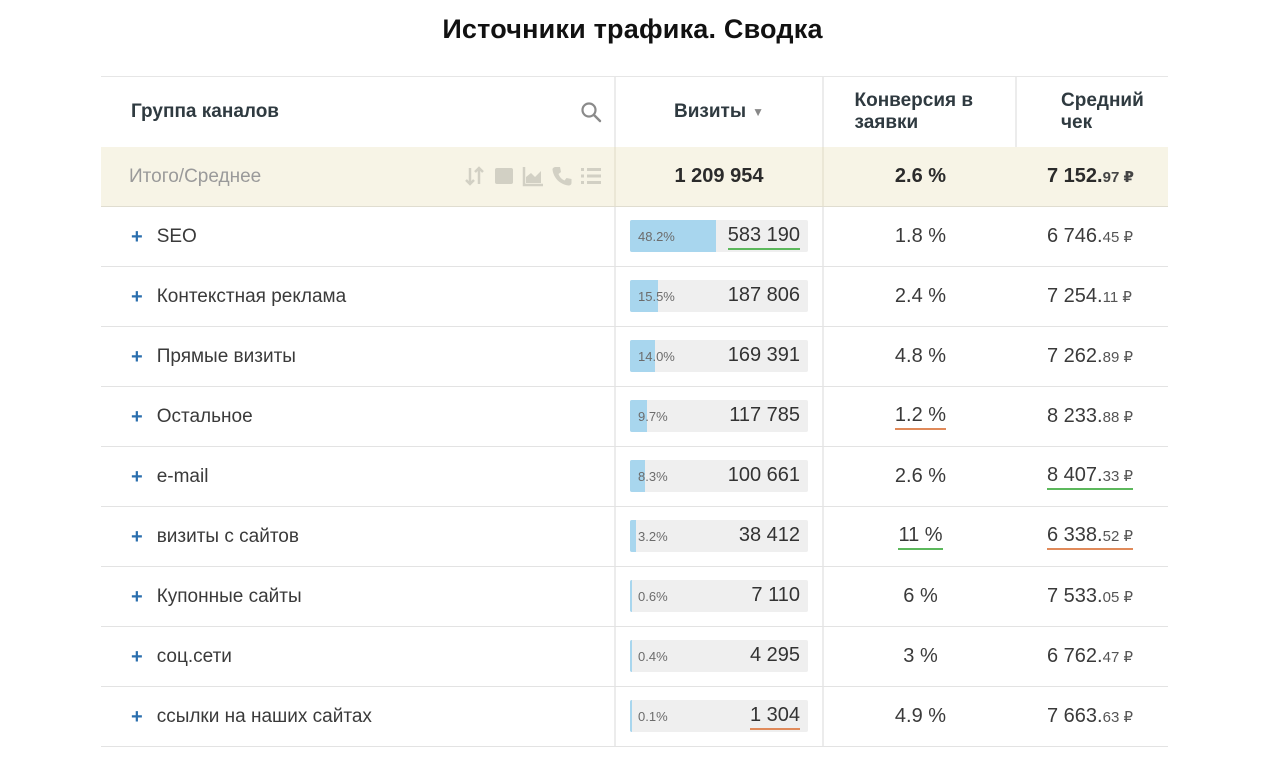 Image resolution: width=1265 pixels, height=764 pixels. What do you see at coordinates (358, 476) in the screenshot?
I see `channel-cell: + e-mail` at bounding box center [358, 476].